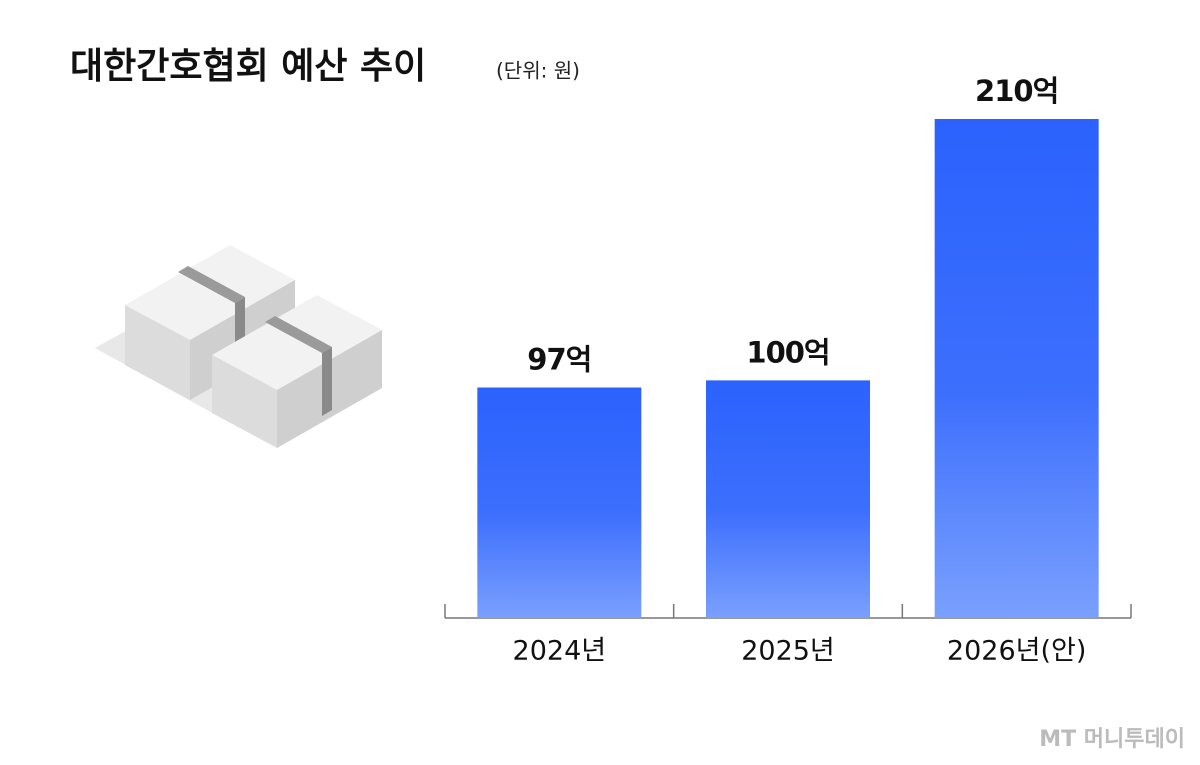 This screenshot has width=1200, height=765. Describe the element at coordinates (238, 346) in the screenshot. I see `money-illustration` at that location.